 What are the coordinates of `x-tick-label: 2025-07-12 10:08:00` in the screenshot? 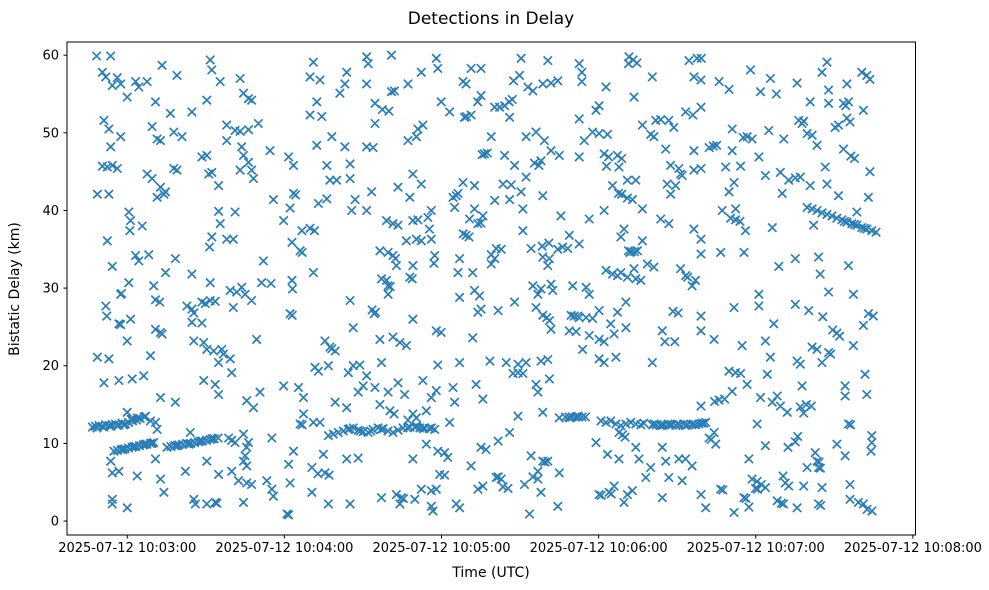 It's located at (913, 548).